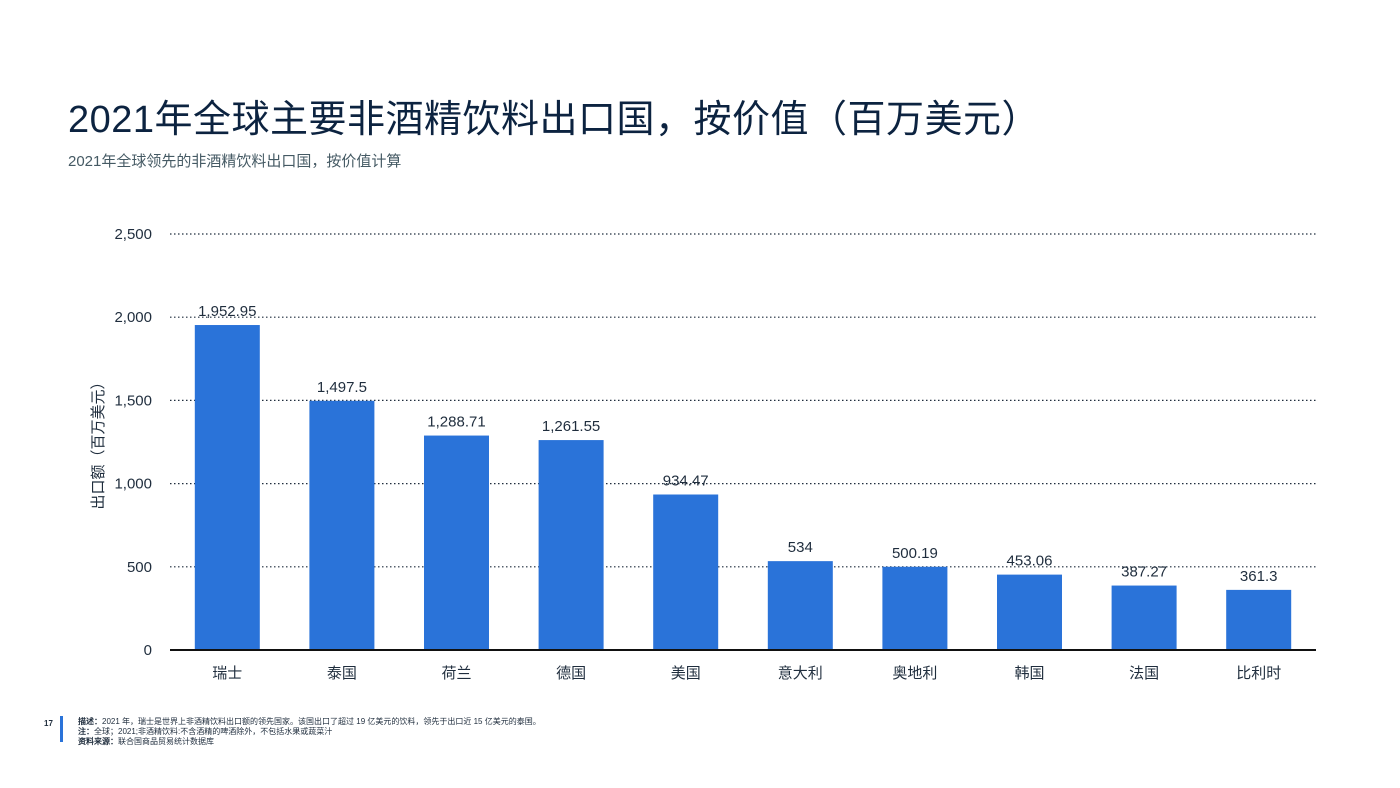  Describe the element at coordinates (133, 442) in the screenshot. I see `y-axis-ticks: 0 500 1,000 1,500 2,000 2,500` at that location.